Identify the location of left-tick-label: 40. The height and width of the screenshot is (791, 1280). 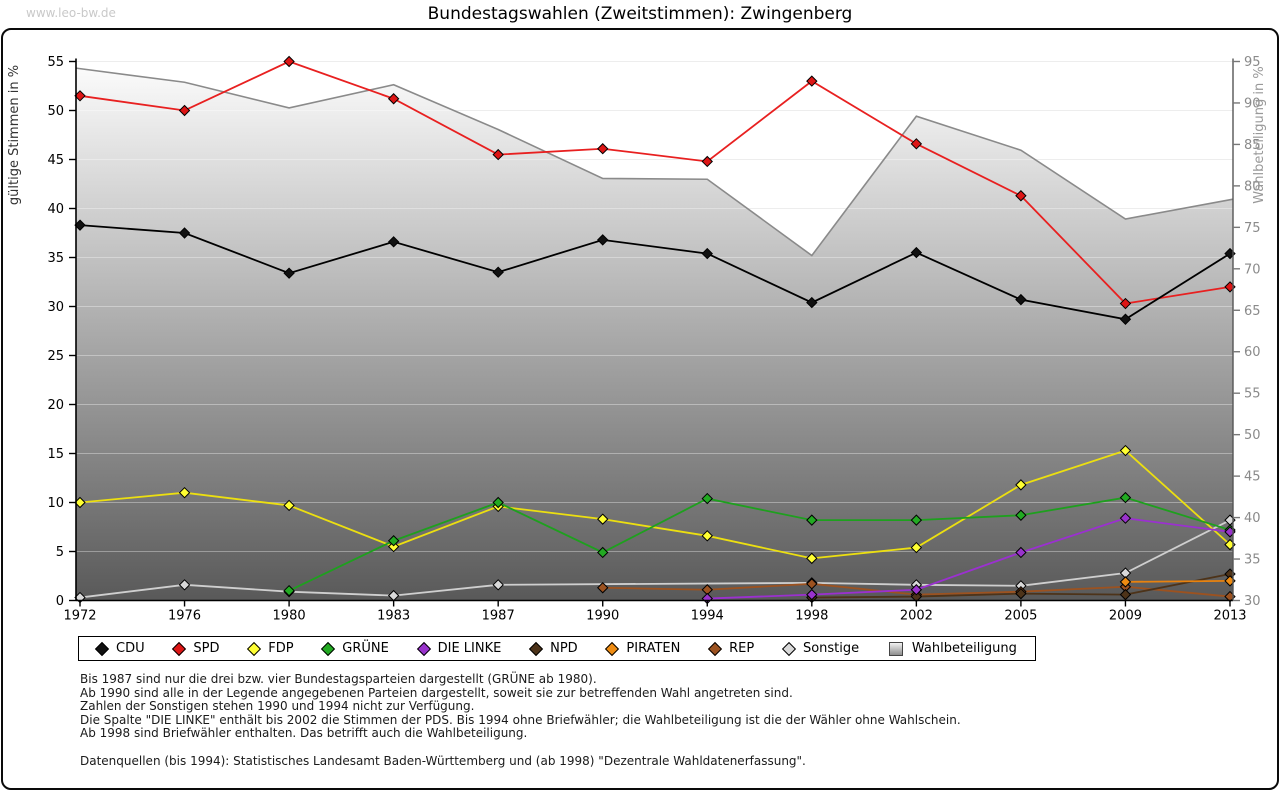
(55, 209).